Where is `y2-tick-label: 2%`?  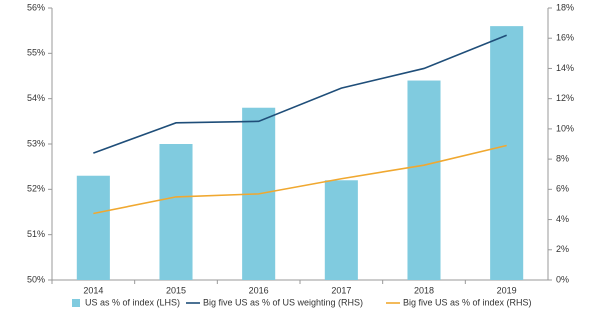 y2-tick-label: 2% is located at coordinates (562, 249).